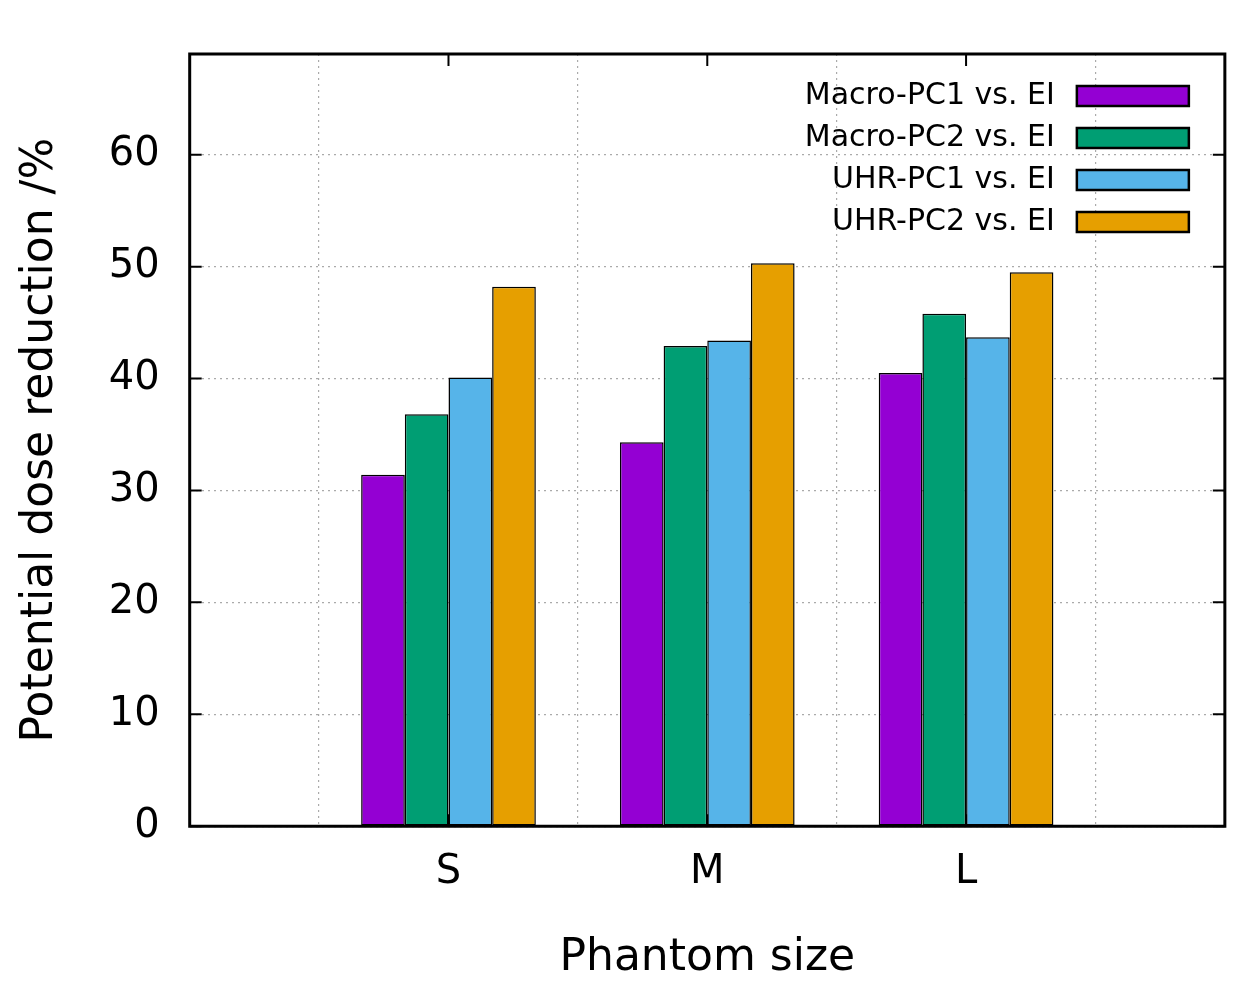 Image resolution: width=1258 pixels, height=989 pixels. Describe the element at coordinates (707, 955) in the screenshot. I see `x-axis-title: Phantom size` at that location.